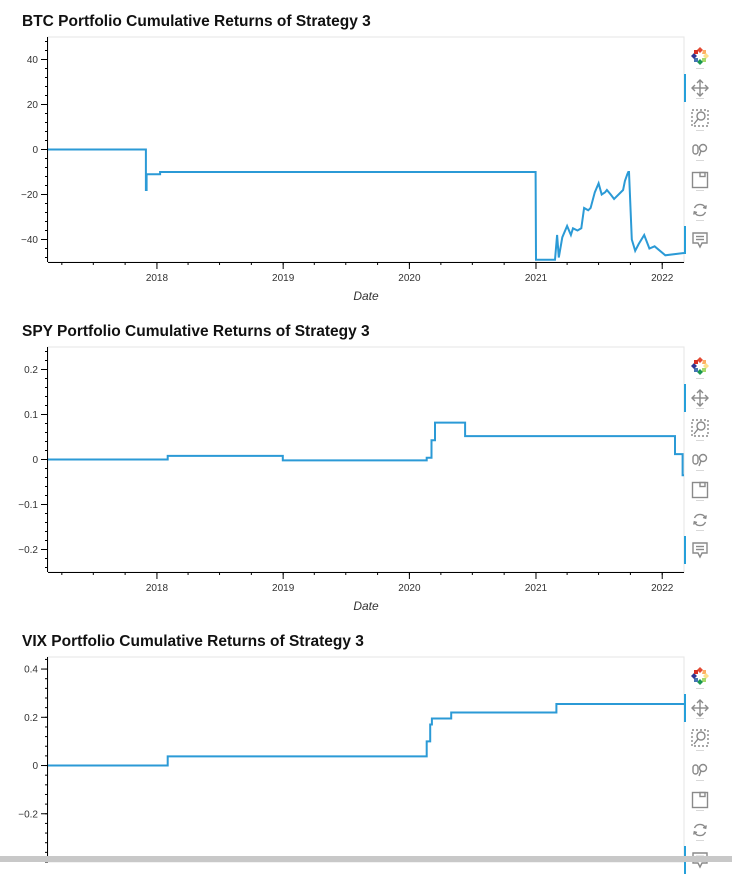 This screenshot has height=874, width=732. What do you see at coordinates (33, 60) in the screenshot?
I see `y-tick-label: 40` at bounding box center [33, 60].